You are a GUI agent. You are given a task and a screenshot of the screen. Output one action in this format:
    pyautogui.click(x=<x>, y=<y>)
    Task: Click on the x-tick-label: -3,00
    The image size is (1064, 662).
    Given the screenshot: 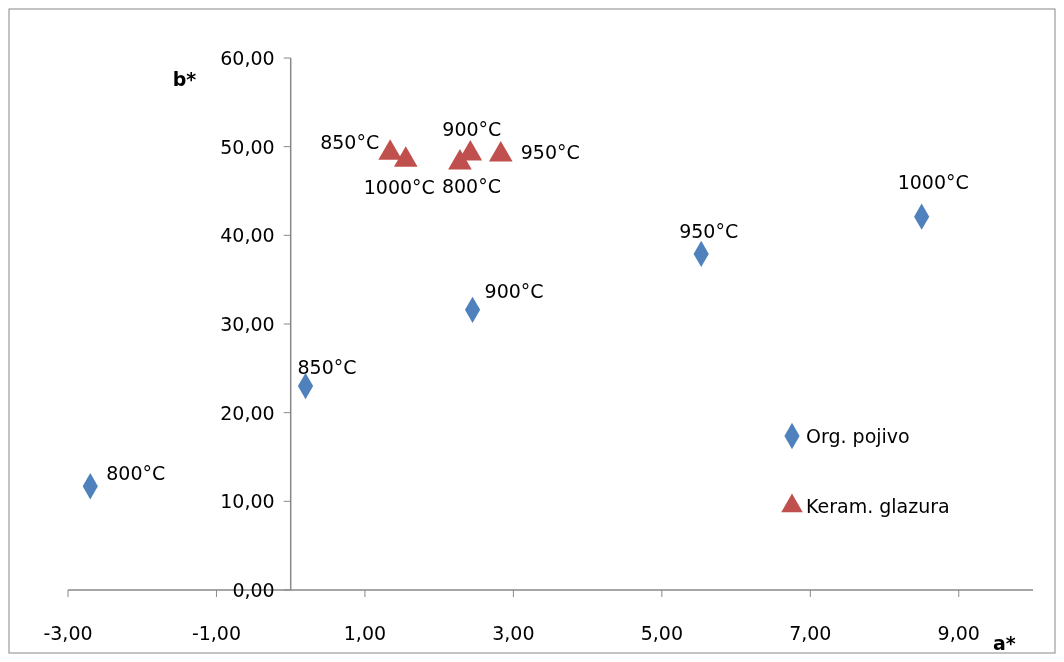 What is the action you would take?
    pyautogui.click(x=68, y=633)
    